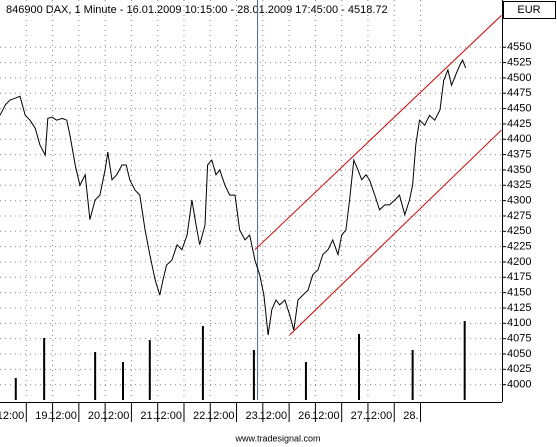 This screenshot has height=447, width=557. What do you see at coordinates (519, 247) in the screenshot?
I see `y-tick-label: 4225` at bounding box center [519, 247].